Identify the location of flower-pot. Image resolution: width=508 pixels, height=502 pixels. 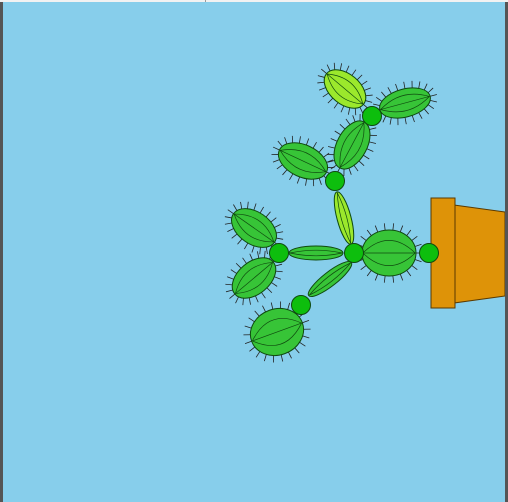
(467, 253).